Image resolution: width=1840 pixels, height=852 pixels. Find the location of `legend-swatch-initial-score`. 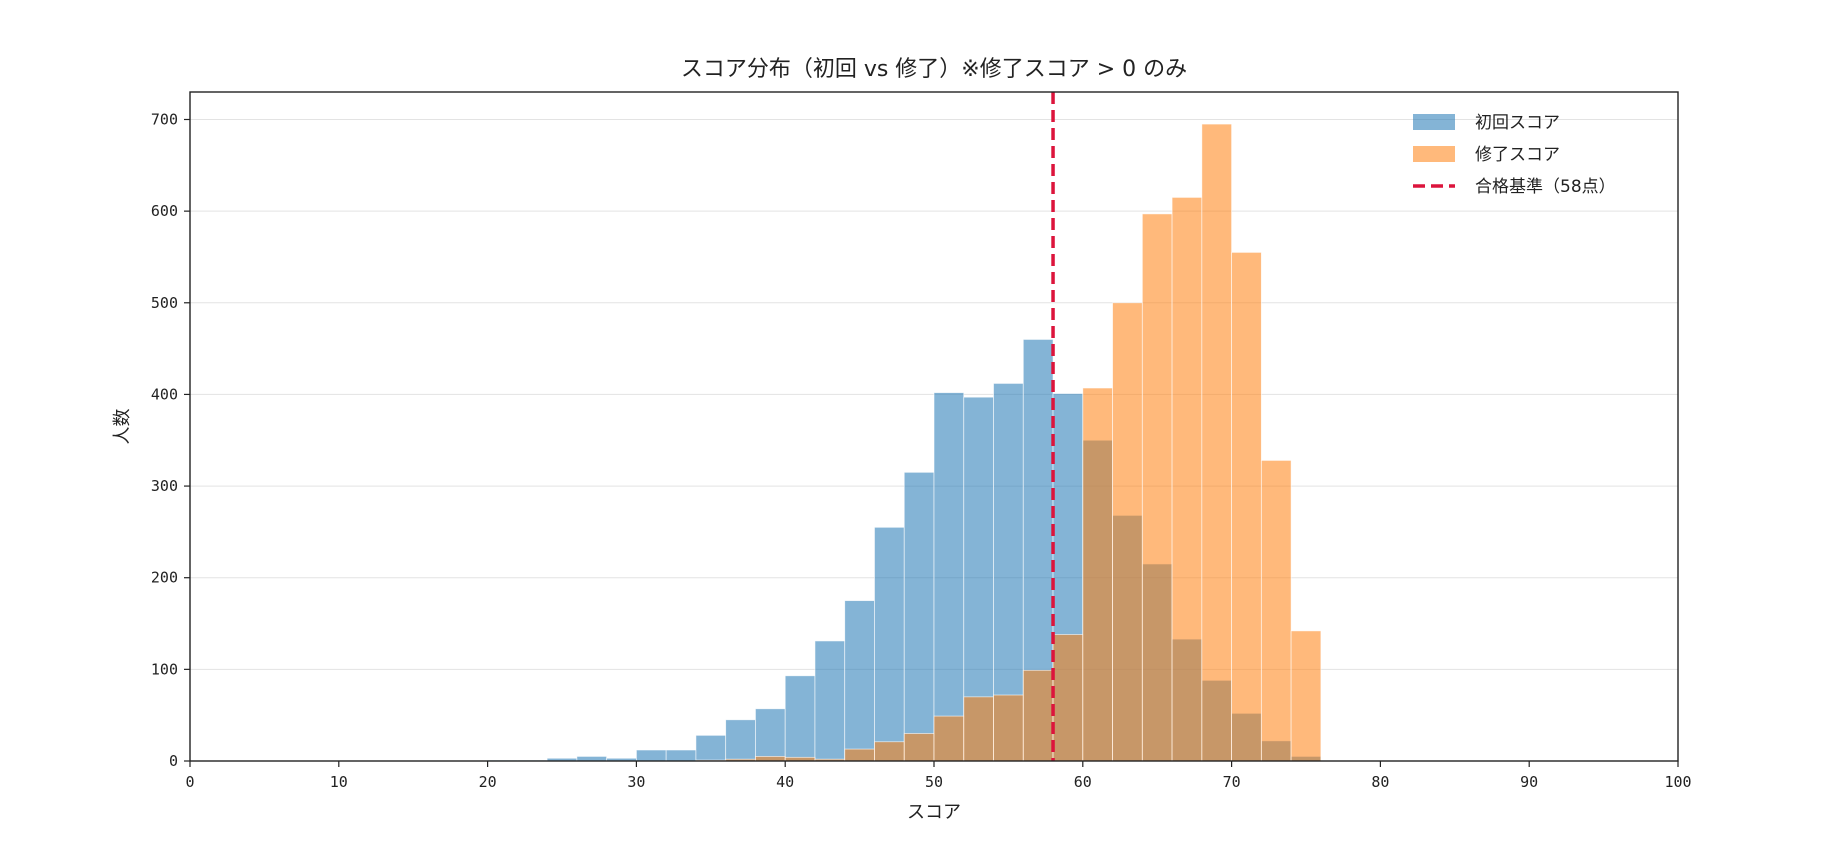

legend-swatch-initial-score is located at coordinates (1434, 122).